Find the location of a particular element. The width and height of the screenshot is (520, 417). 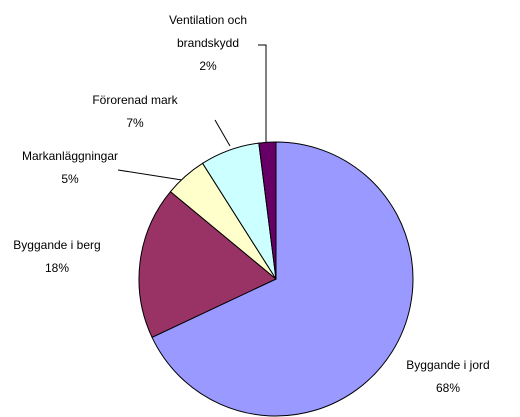

value-label: 2% is located at coordinates (208, 66).